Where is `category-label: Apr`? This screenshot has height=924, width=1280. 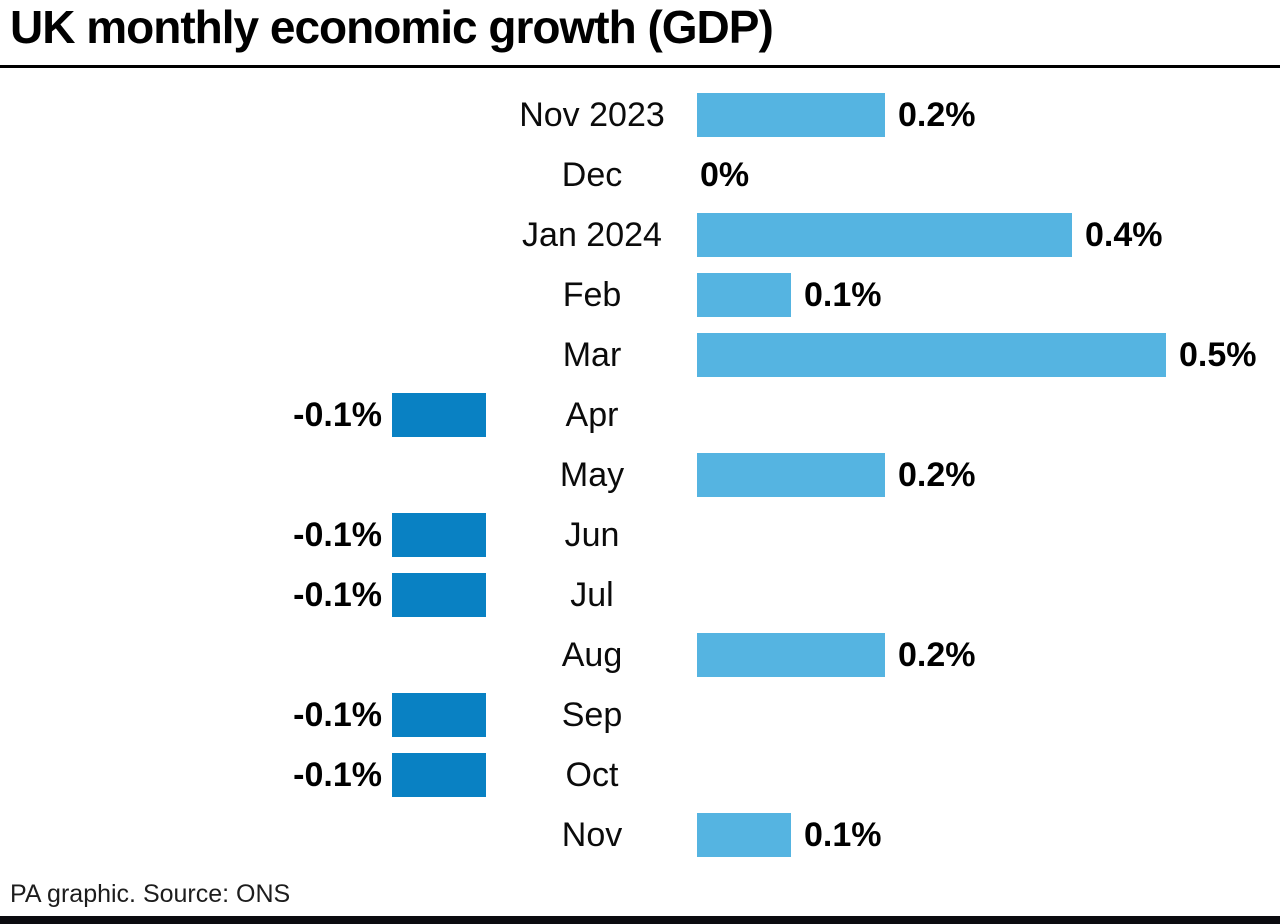 category-label: Apr is located at coordinates (592, 415).